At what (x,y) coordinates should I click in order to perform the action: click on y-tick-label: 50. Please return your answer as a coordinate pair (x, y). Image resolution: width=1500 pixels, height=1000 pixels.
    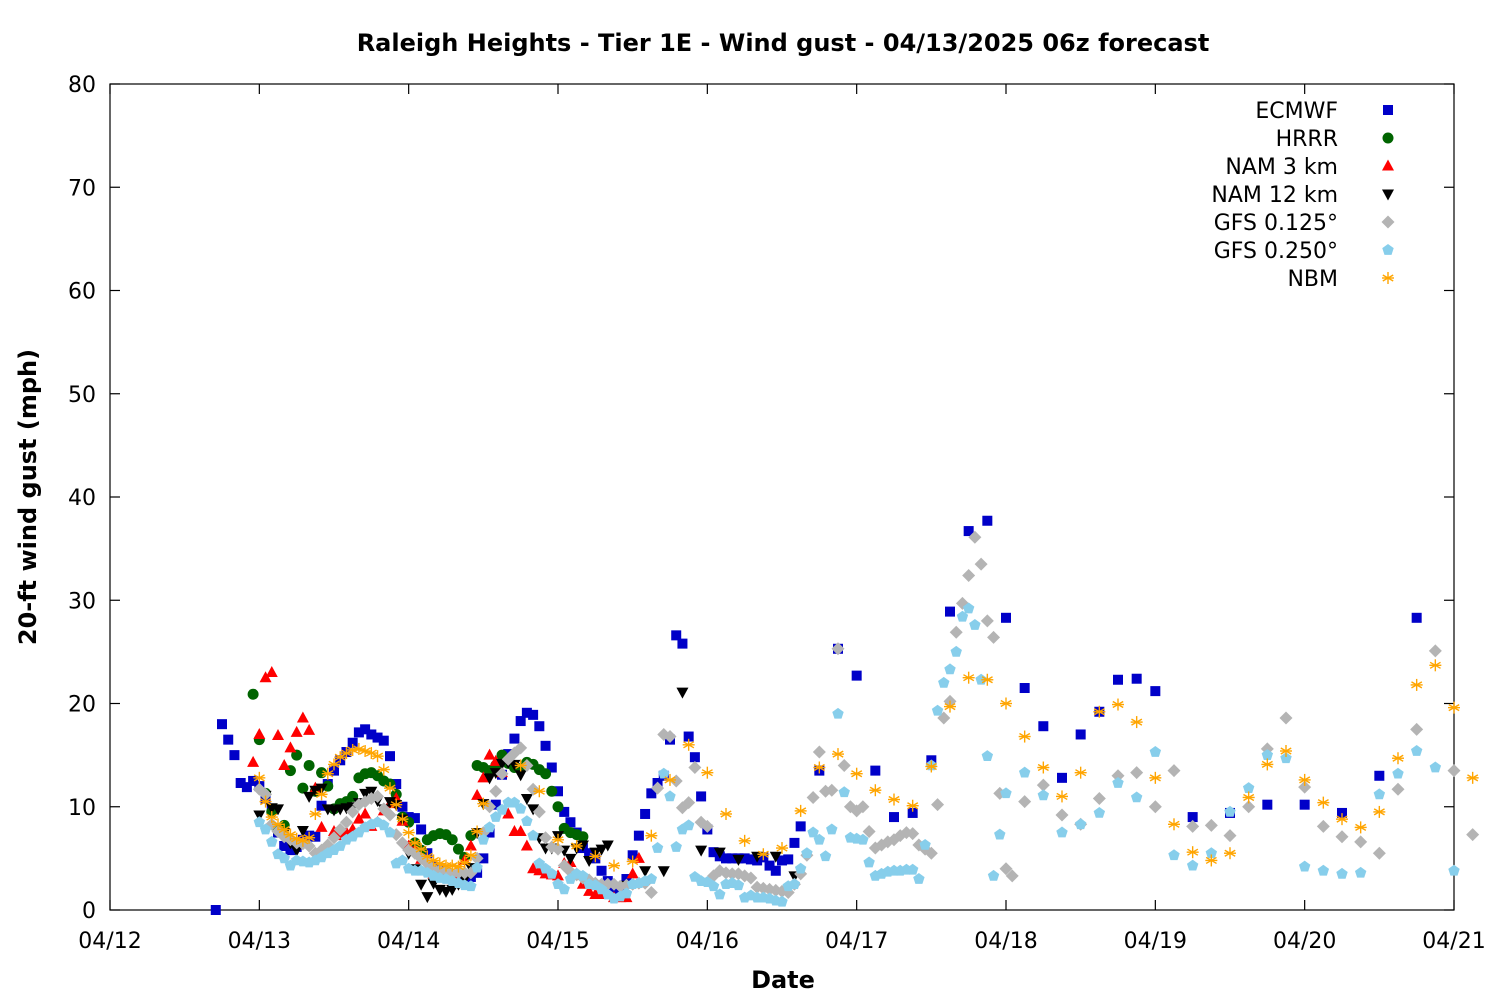
    Looking at the image, I should click on (82, 395).